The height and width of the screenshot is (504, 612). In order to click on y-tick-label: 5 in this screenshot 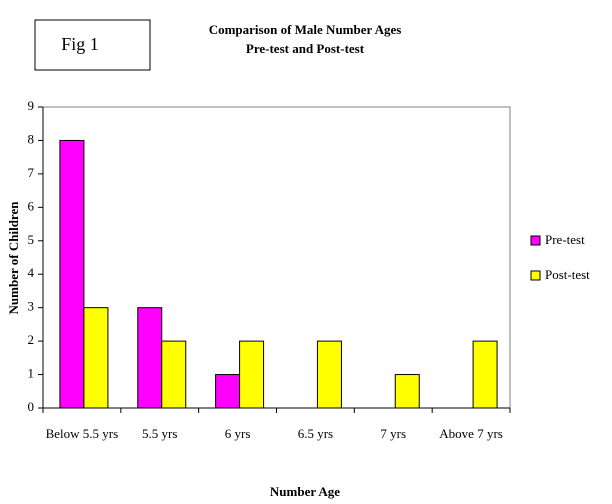, I will do `click(31, 239)`.